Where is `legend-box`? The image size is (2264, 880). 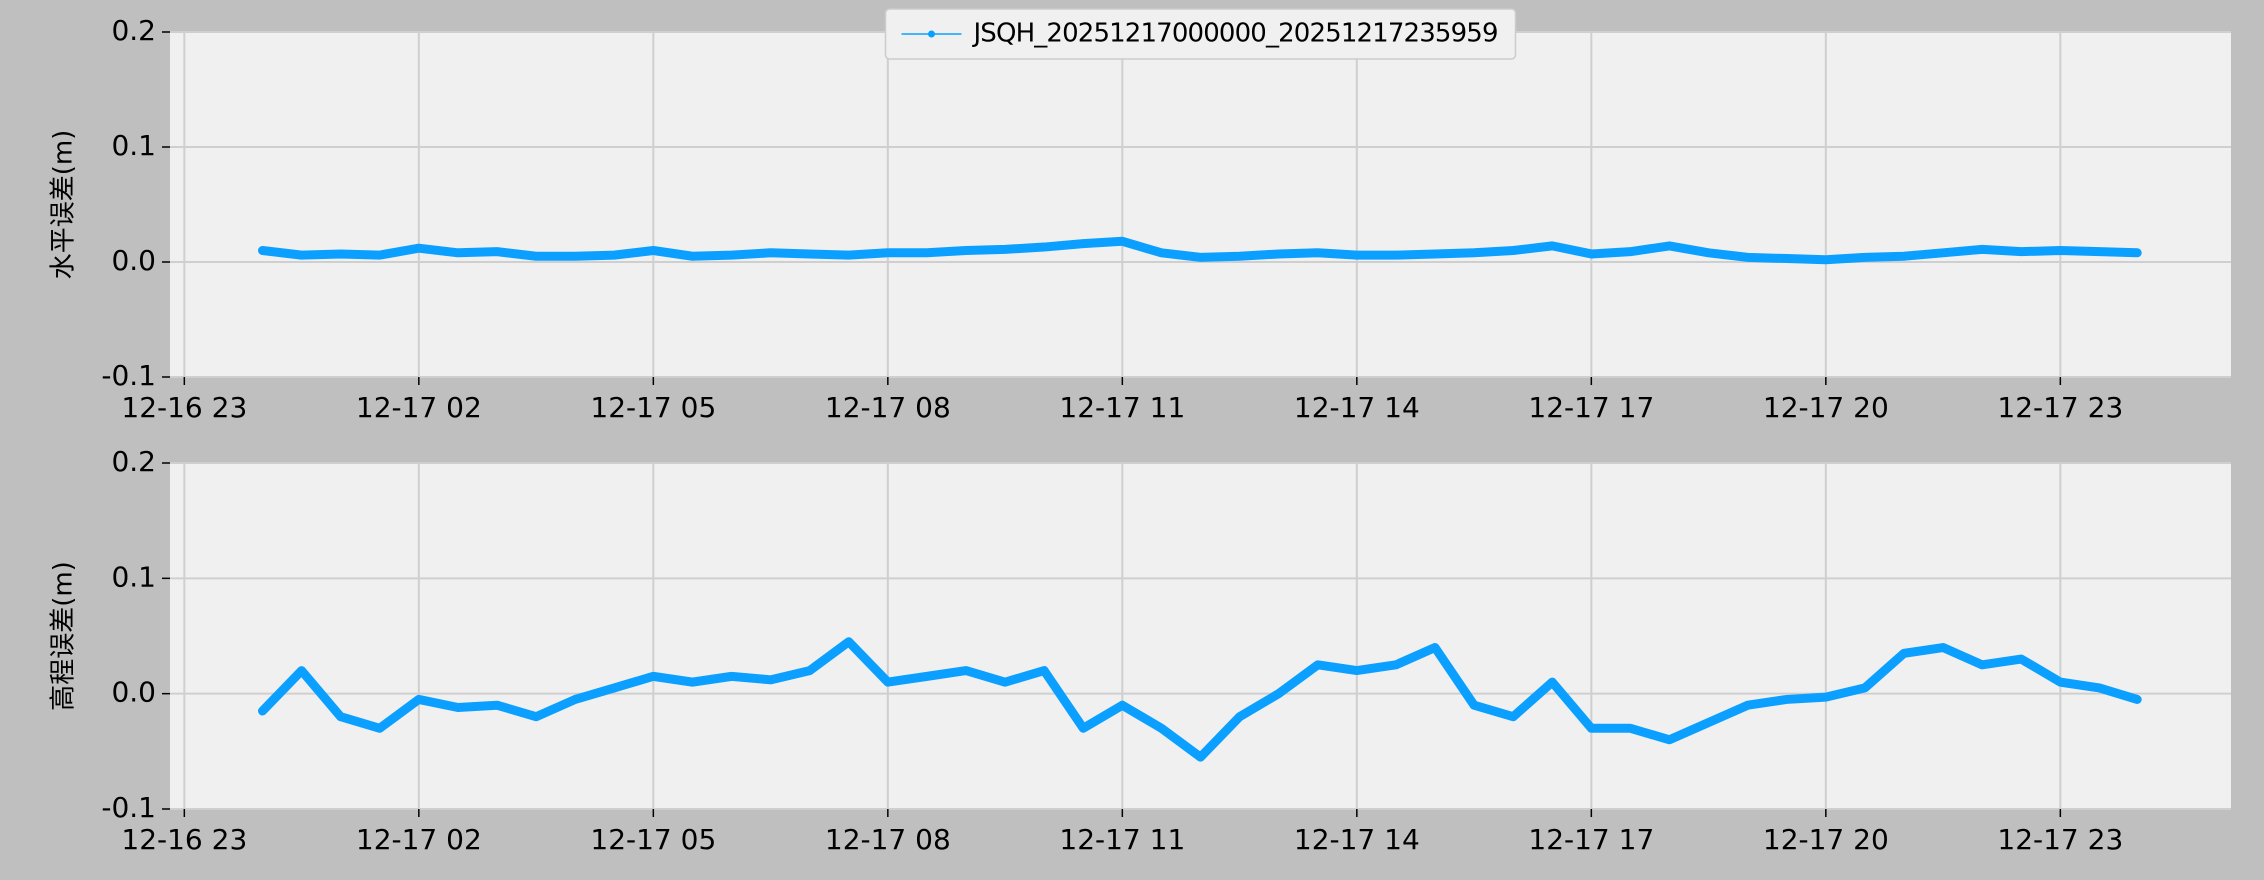 legend-box is located at coordinates (1200, 34).